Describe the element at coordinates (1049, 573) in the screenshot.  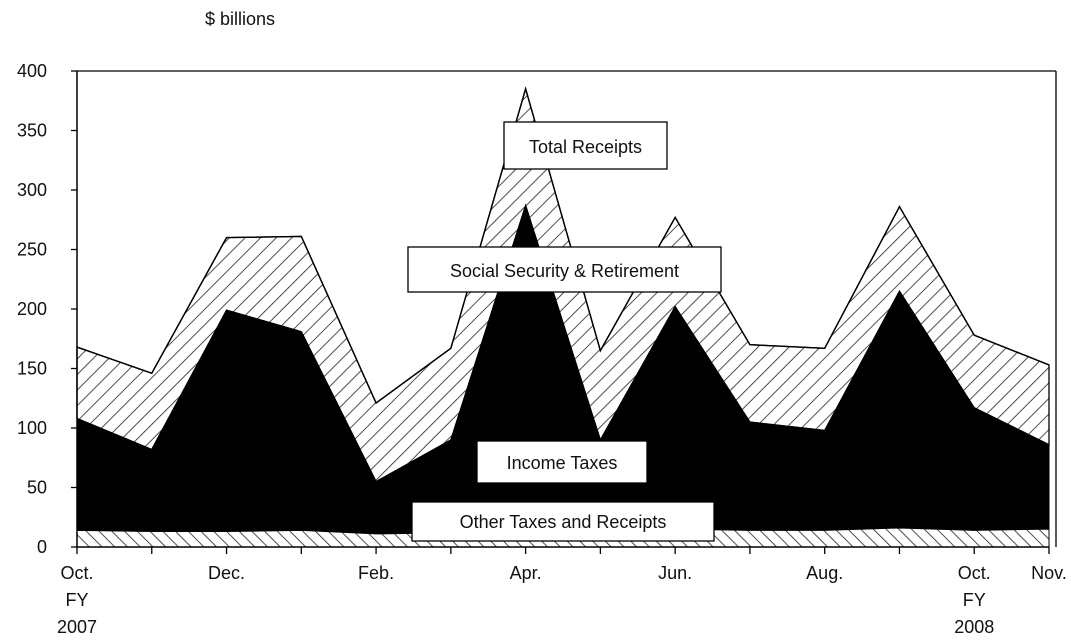
I see `x-tick-label: Nov.` at that location.